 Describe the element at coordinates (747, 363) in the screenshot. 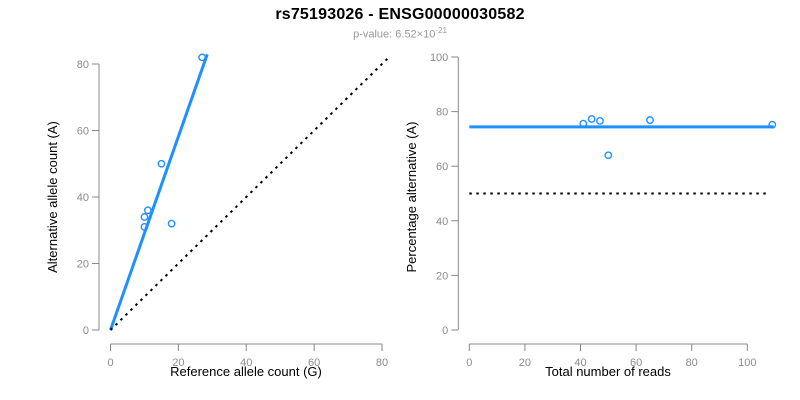

I see `x-tick-label: 100` at that location.